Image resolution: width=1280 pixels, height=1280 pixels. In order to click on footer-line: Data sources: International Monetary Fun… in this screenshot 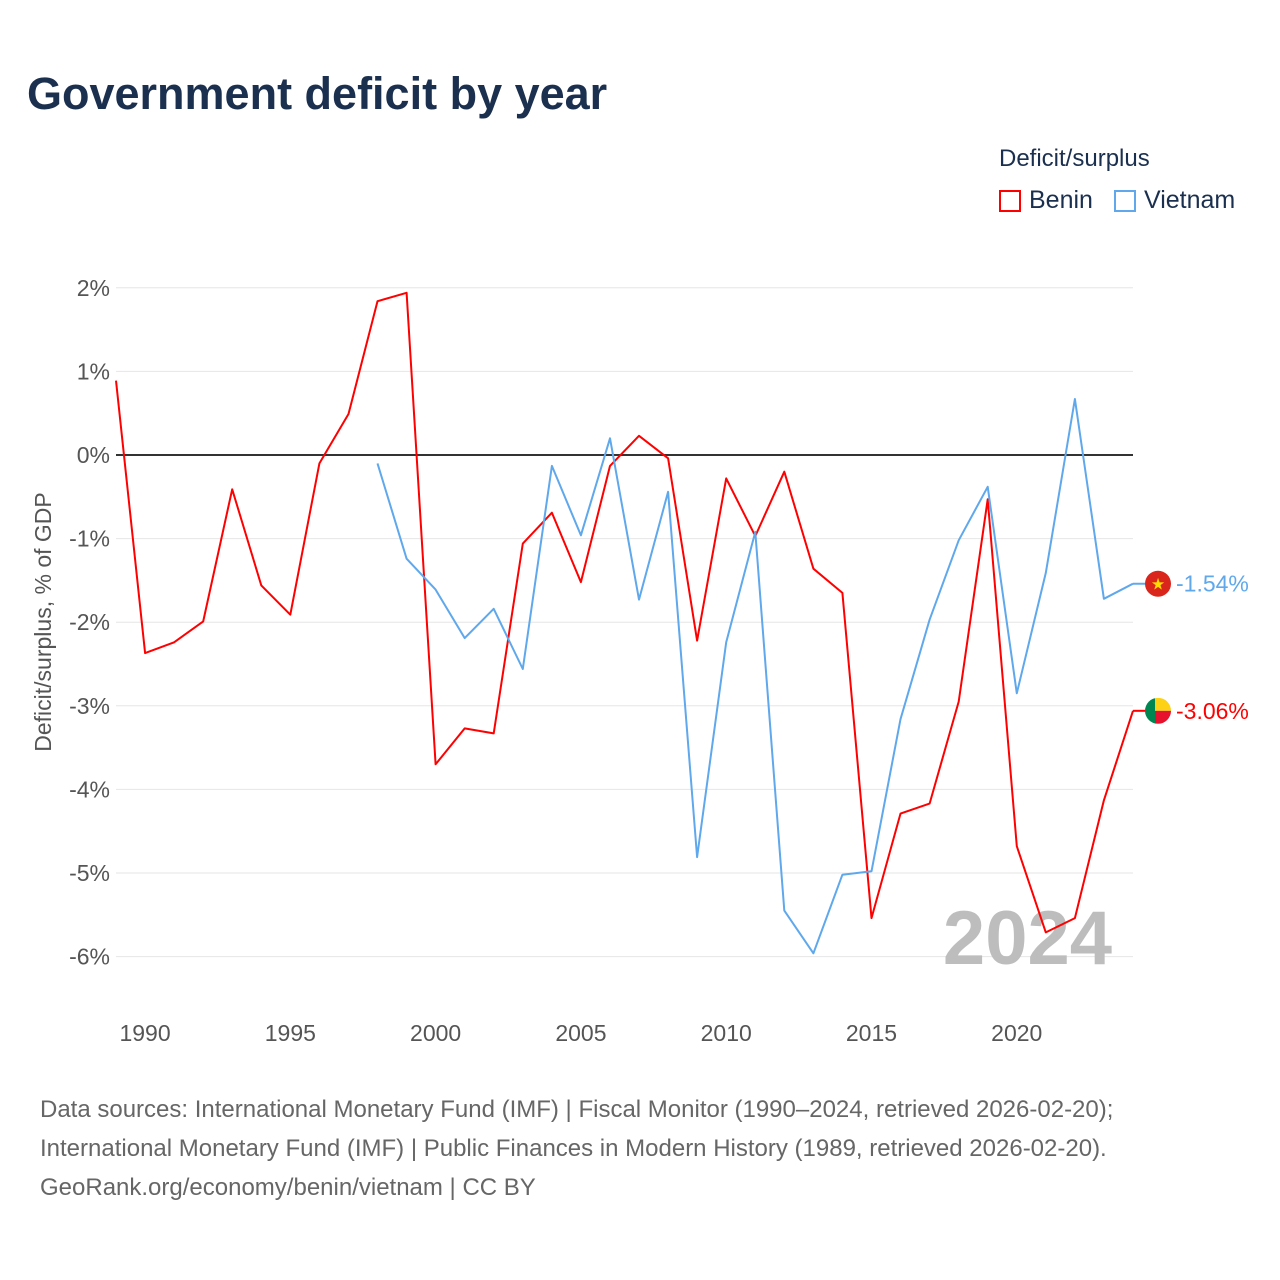, I will do `click(577, 1109)`.